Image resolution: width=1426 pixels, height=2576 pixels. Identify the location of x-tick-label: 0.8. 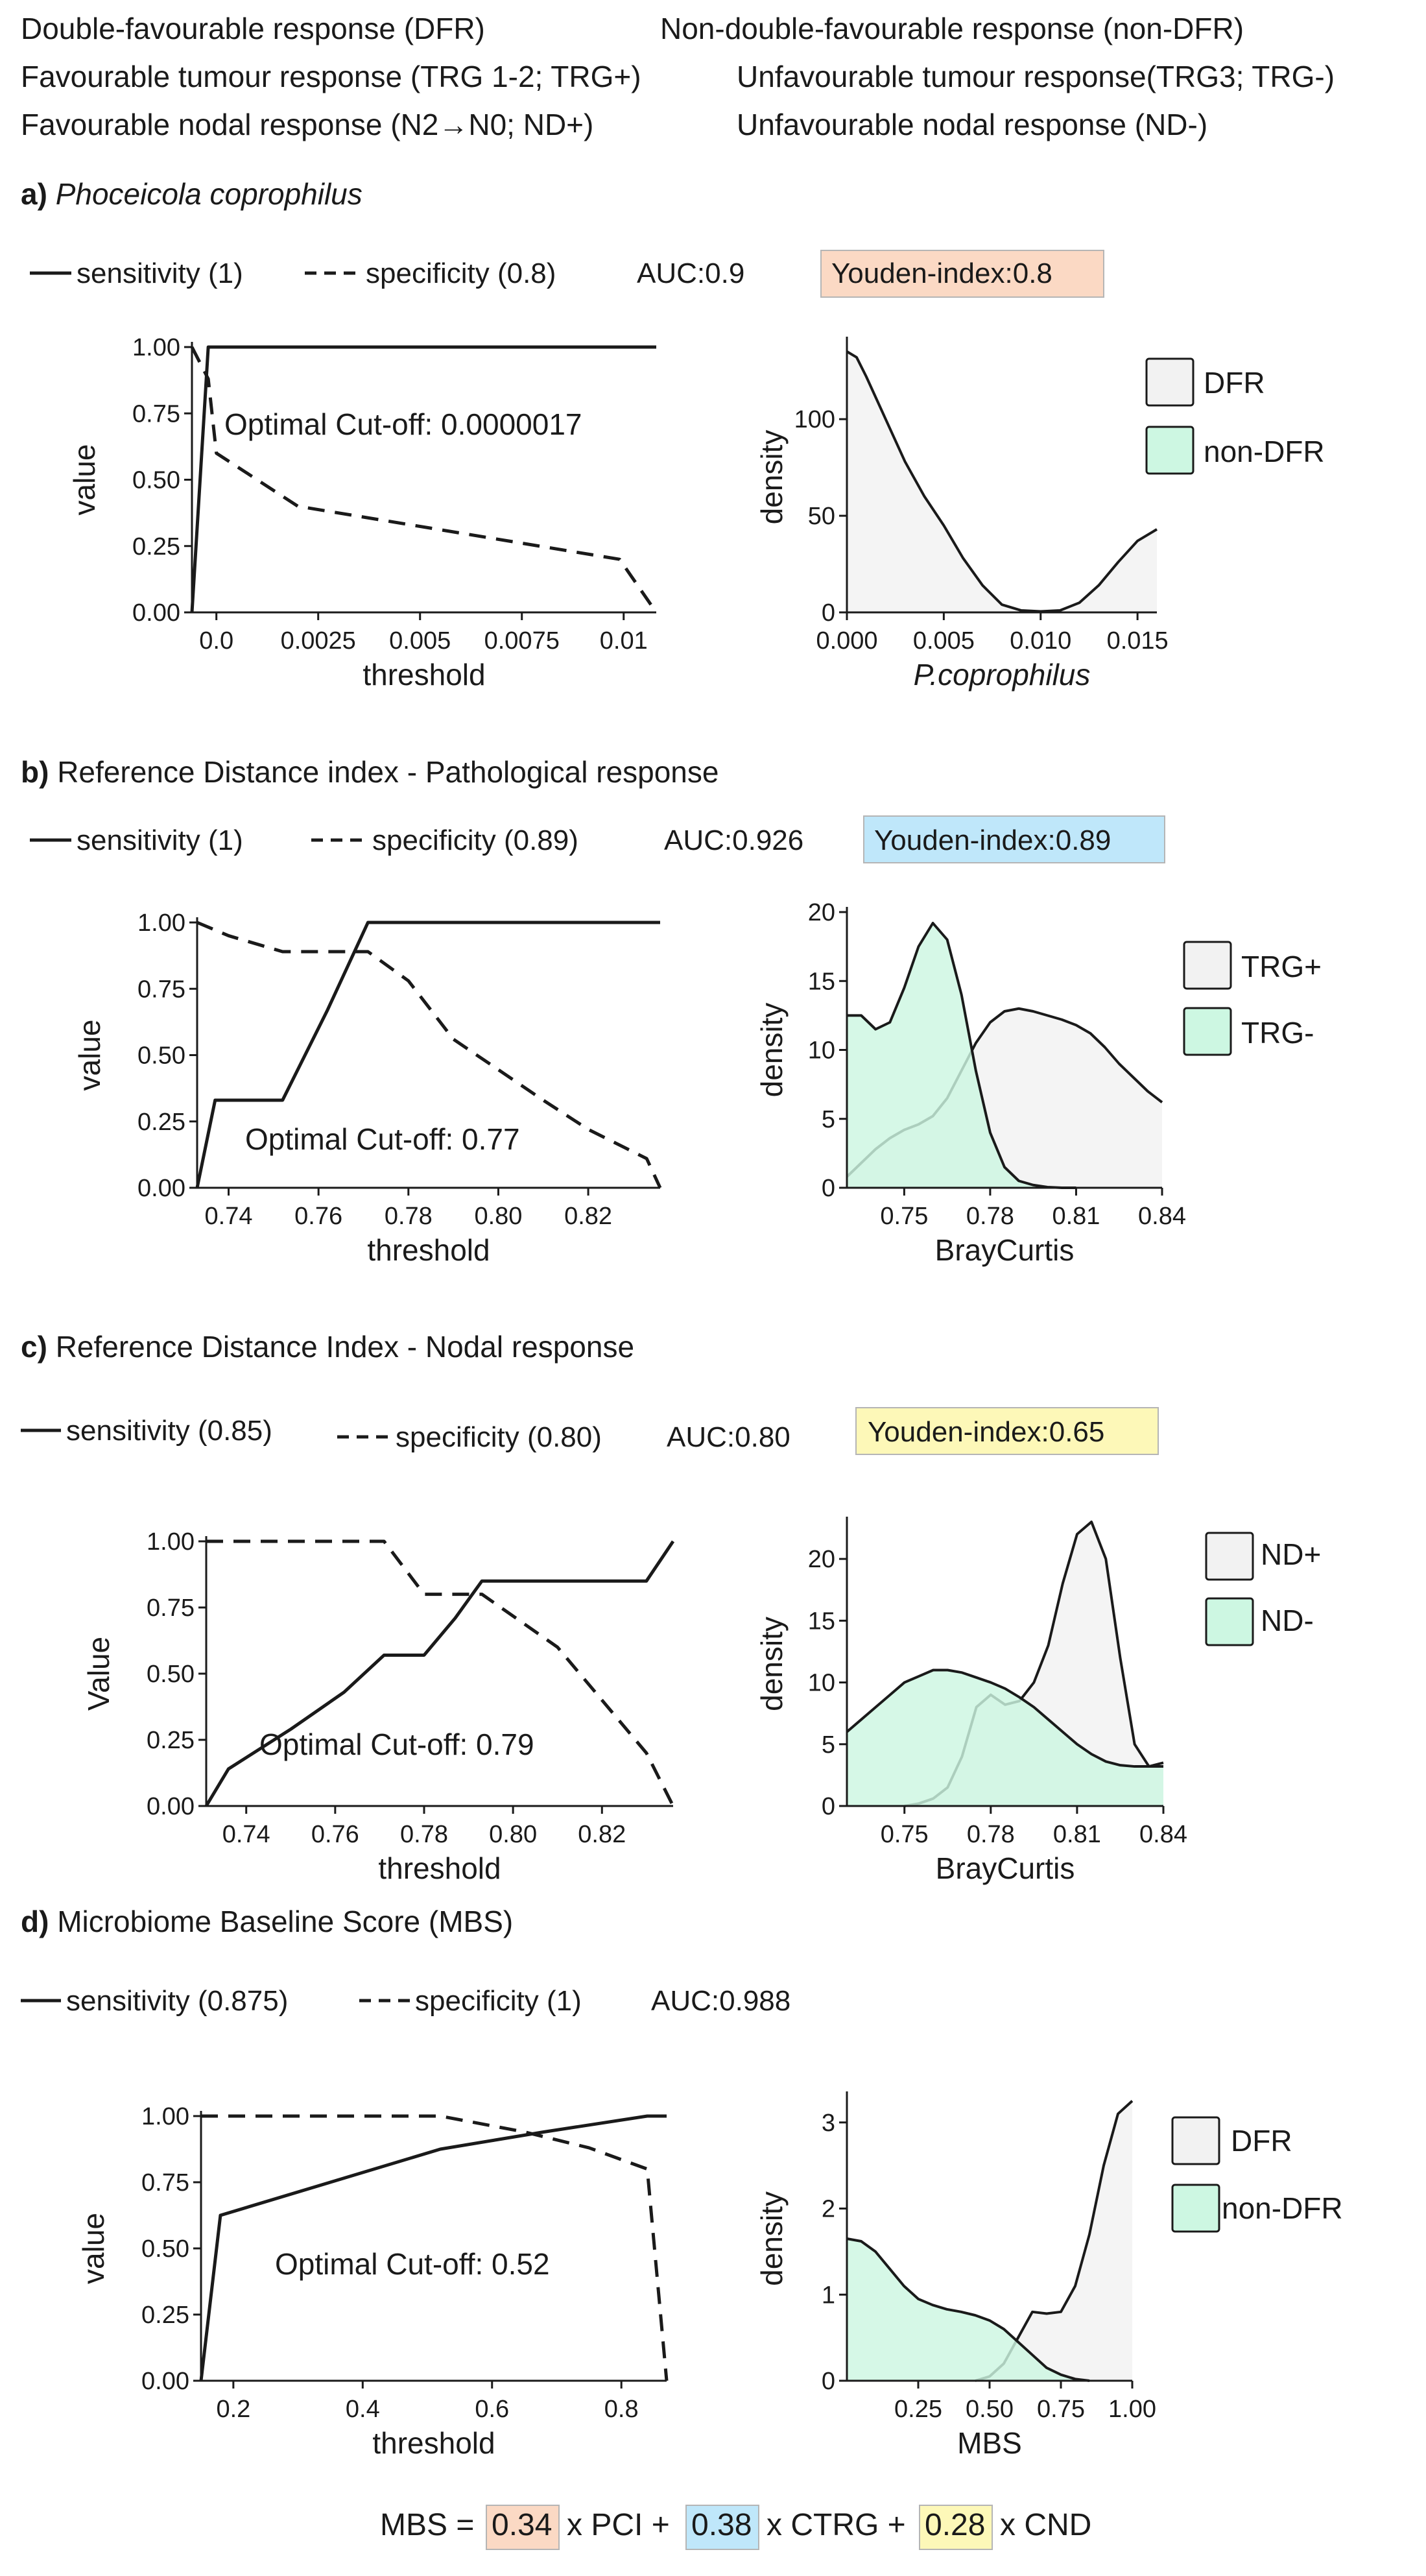
(621, 2409).